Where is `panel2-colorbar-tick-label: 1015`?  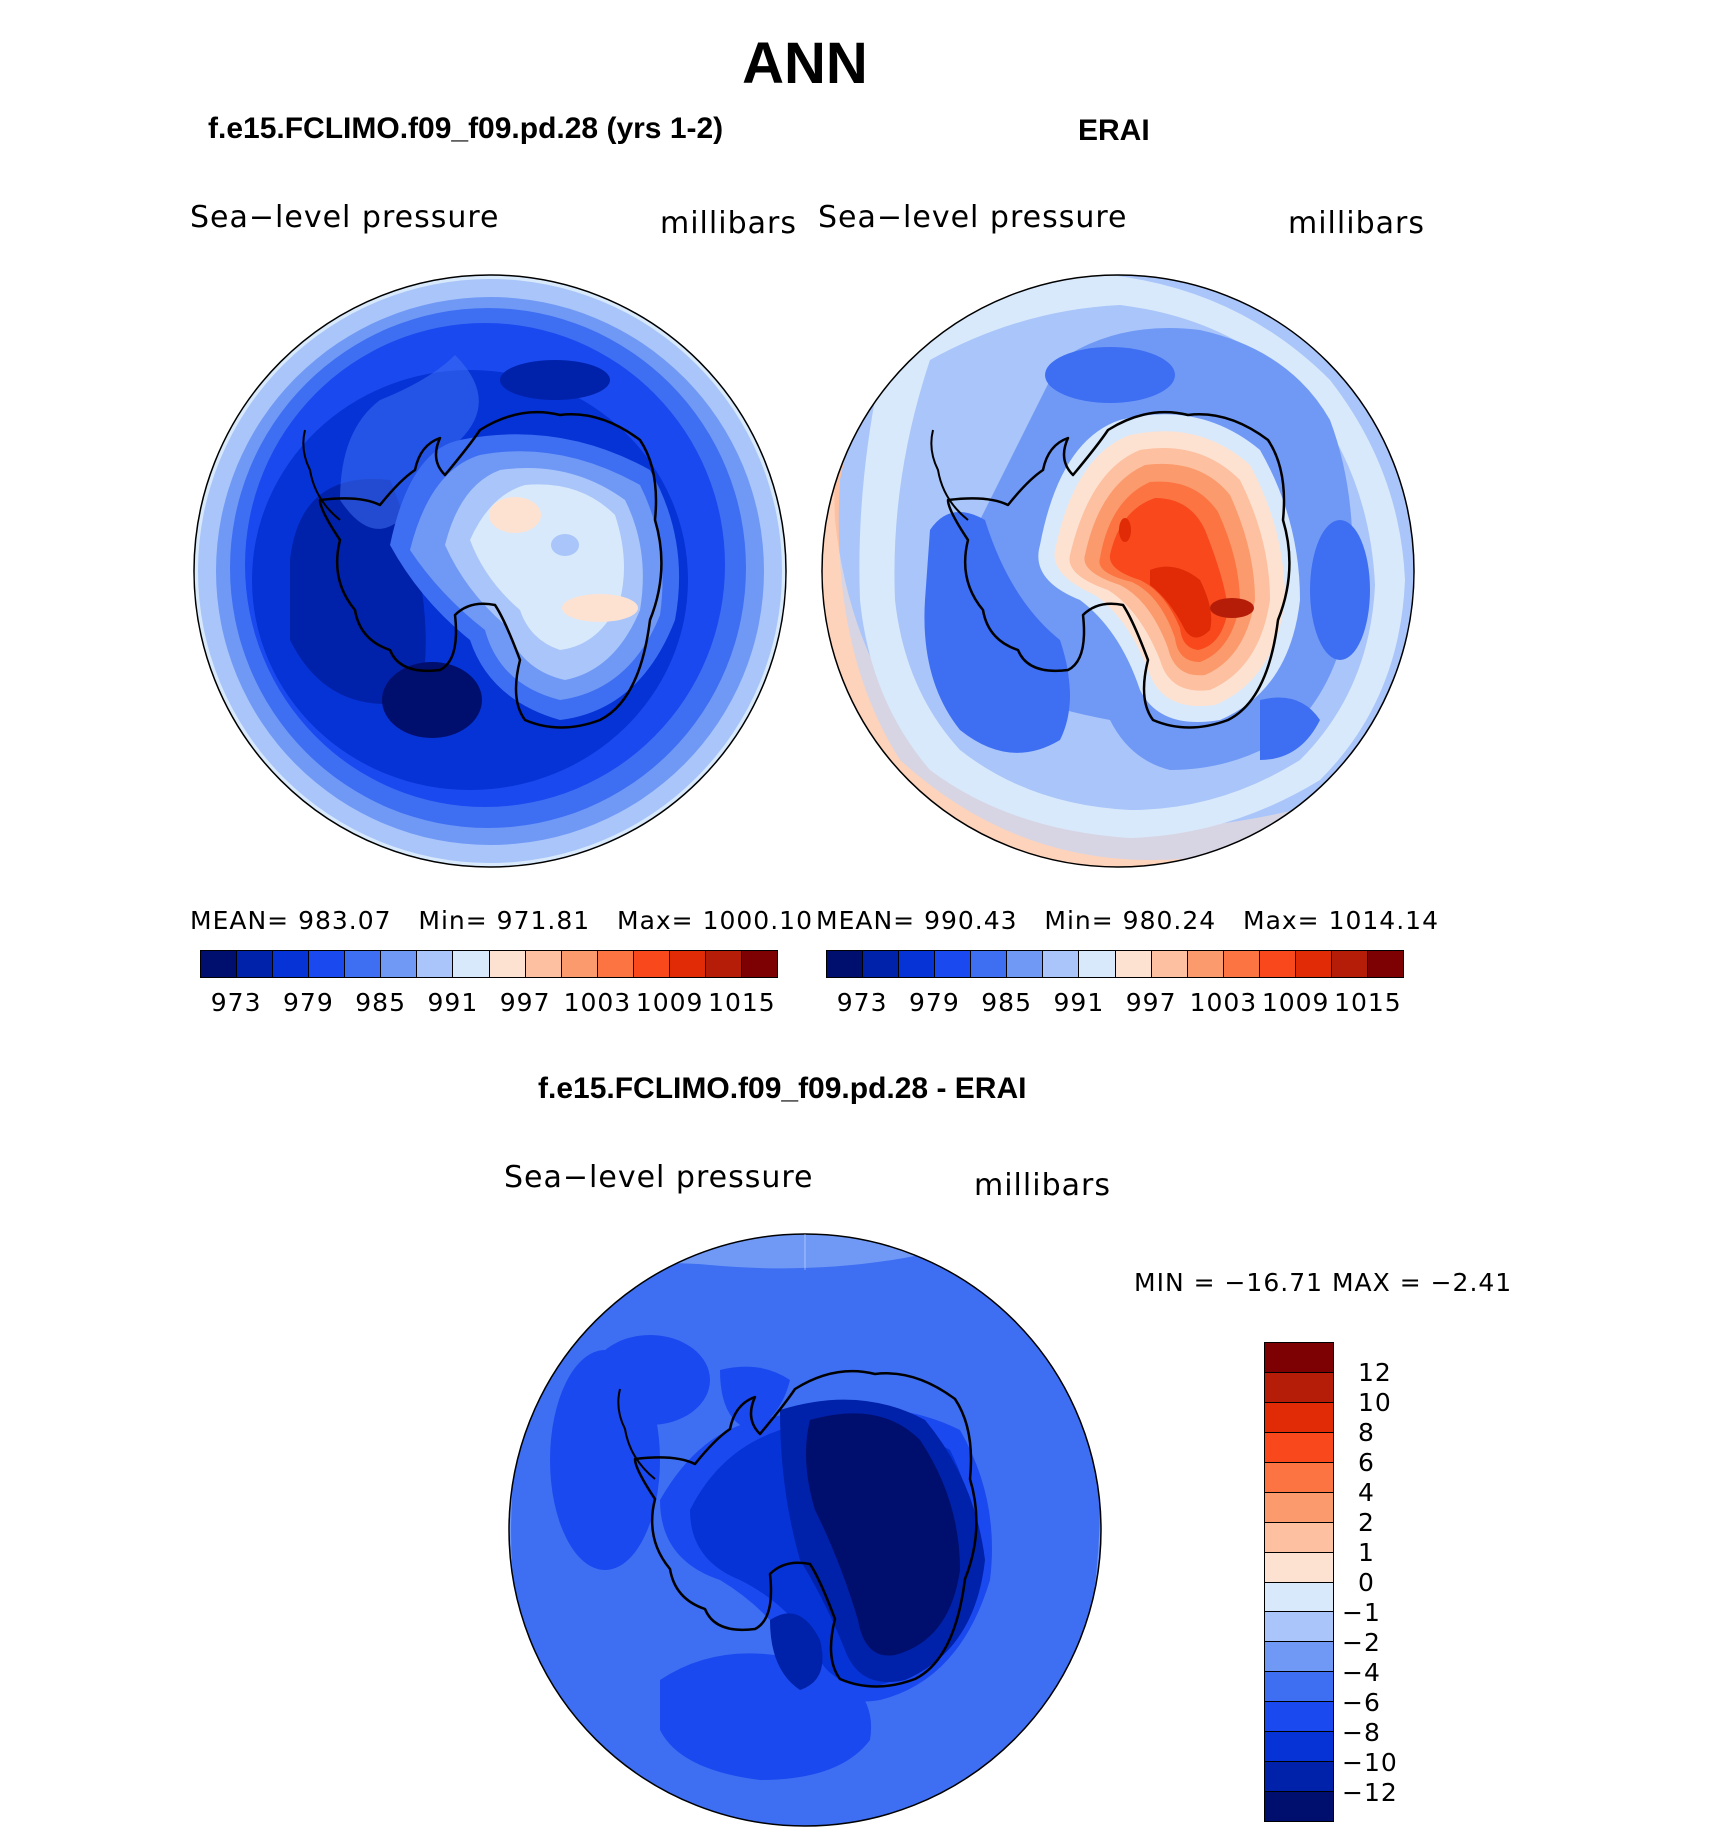
panel2-colorbar-tick-label: 1015 is located at coordinates (1368, 1002).